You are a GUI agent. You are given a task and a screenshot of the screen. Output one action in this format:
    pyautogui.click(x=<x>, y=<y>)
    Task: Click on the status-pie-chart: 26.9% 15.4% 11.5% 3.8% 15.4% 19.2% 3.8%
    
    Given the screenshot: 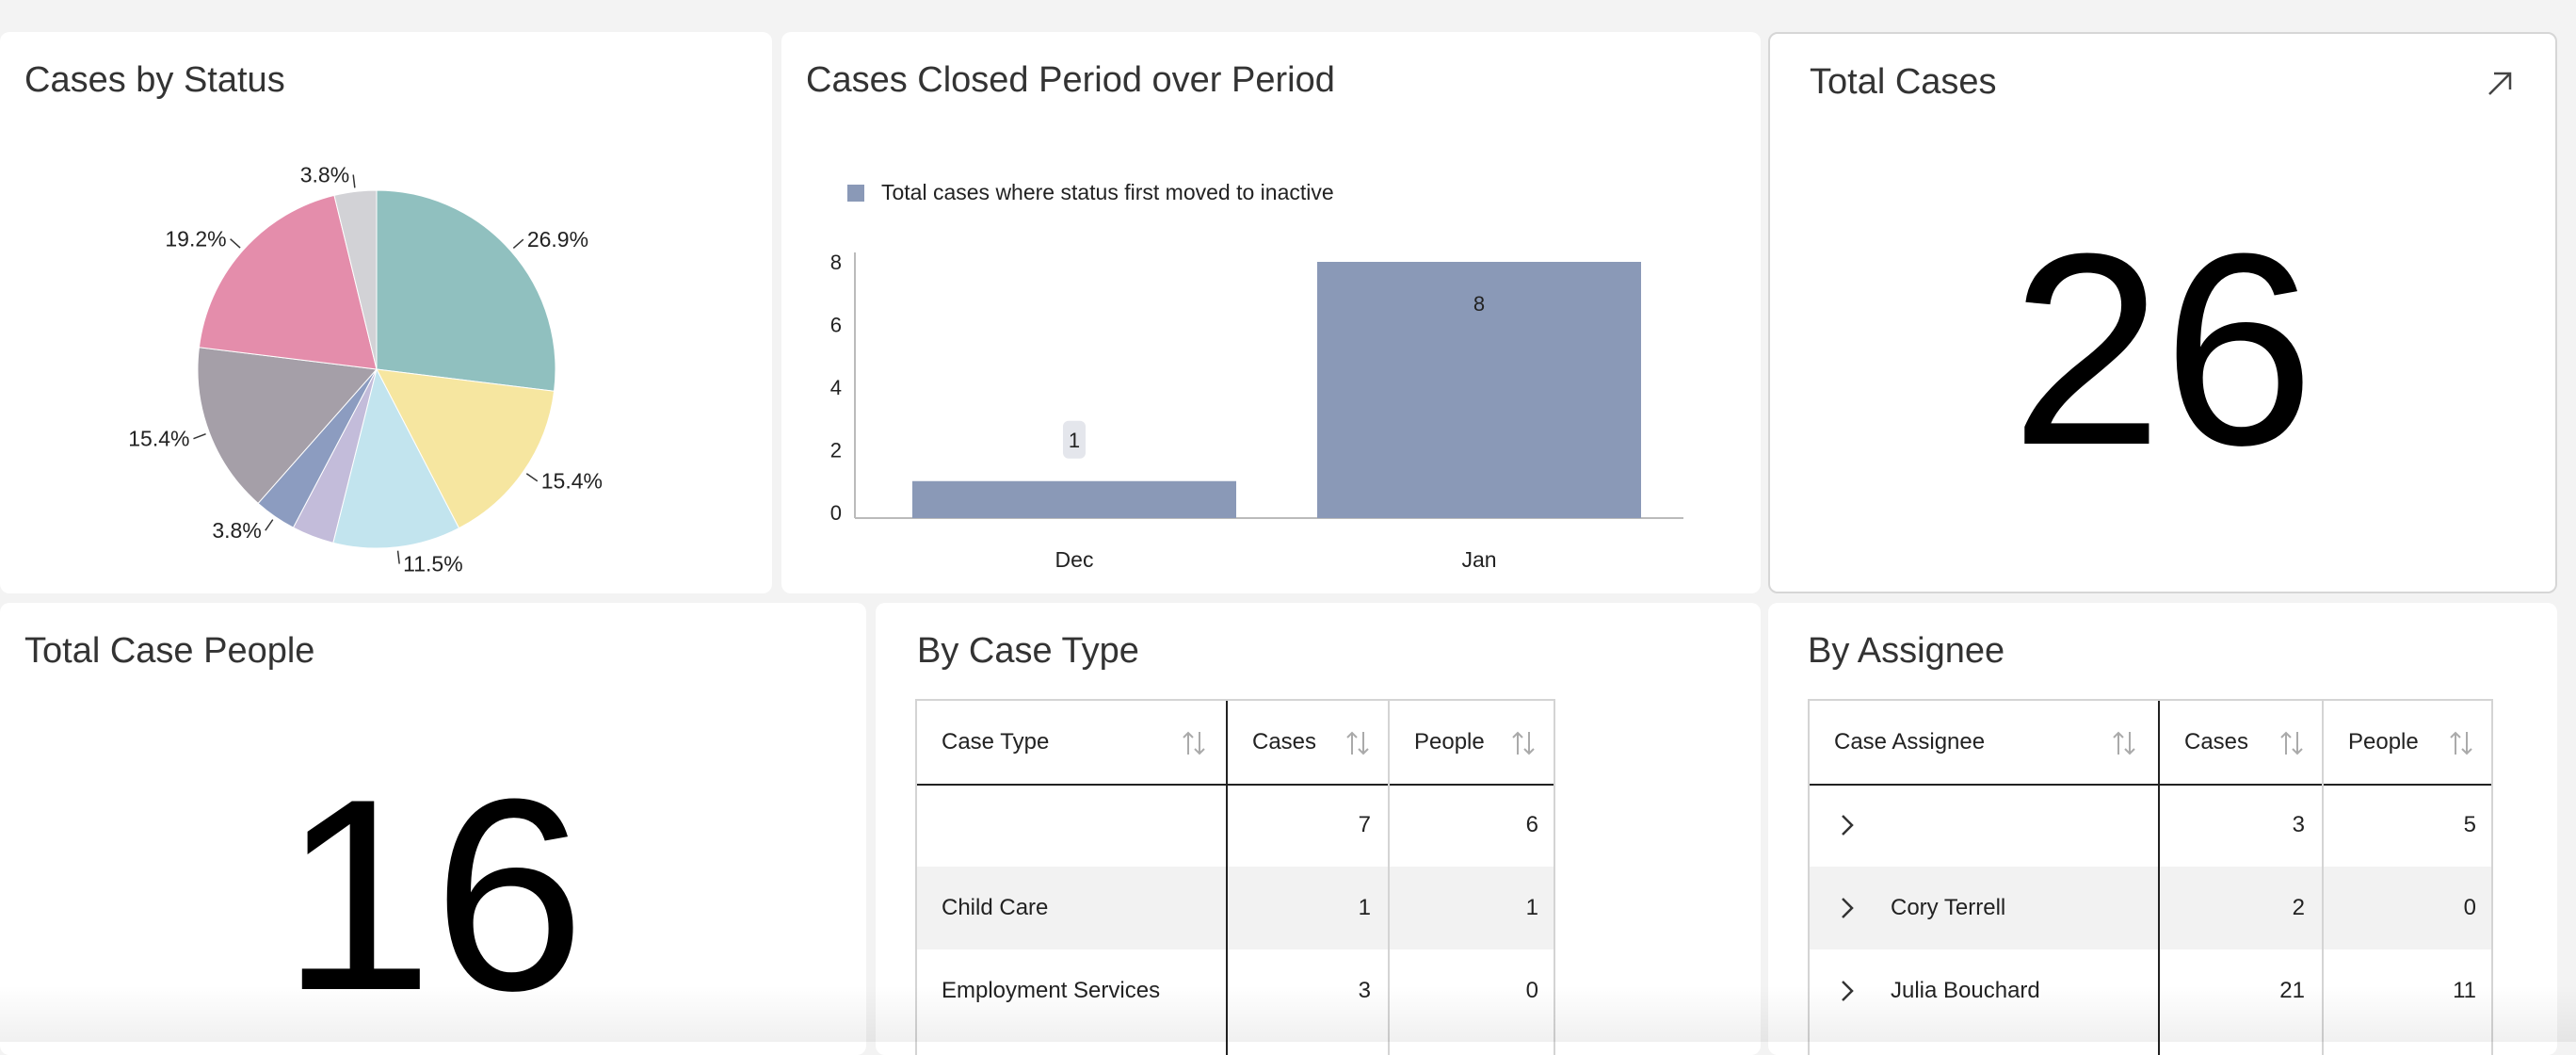 What is the action you would take?
    pyautogui.click(x=365, y=369)
    